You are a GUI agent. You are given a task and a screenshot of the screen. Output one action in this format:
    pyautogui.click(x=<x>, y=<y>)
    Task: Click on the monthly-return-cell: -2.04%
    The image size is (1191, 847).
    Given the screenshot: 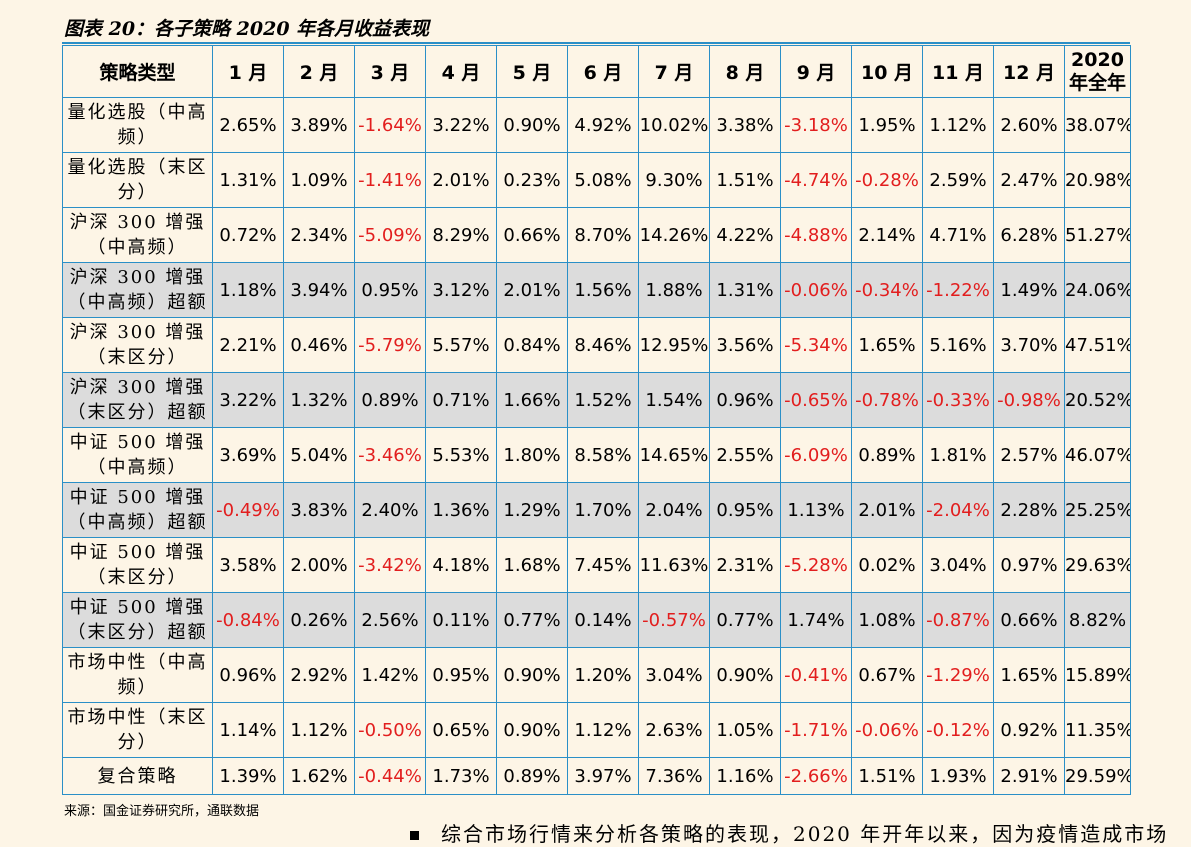 What is the action you would take?
    pyautogui.click(x=958, y=510)
    